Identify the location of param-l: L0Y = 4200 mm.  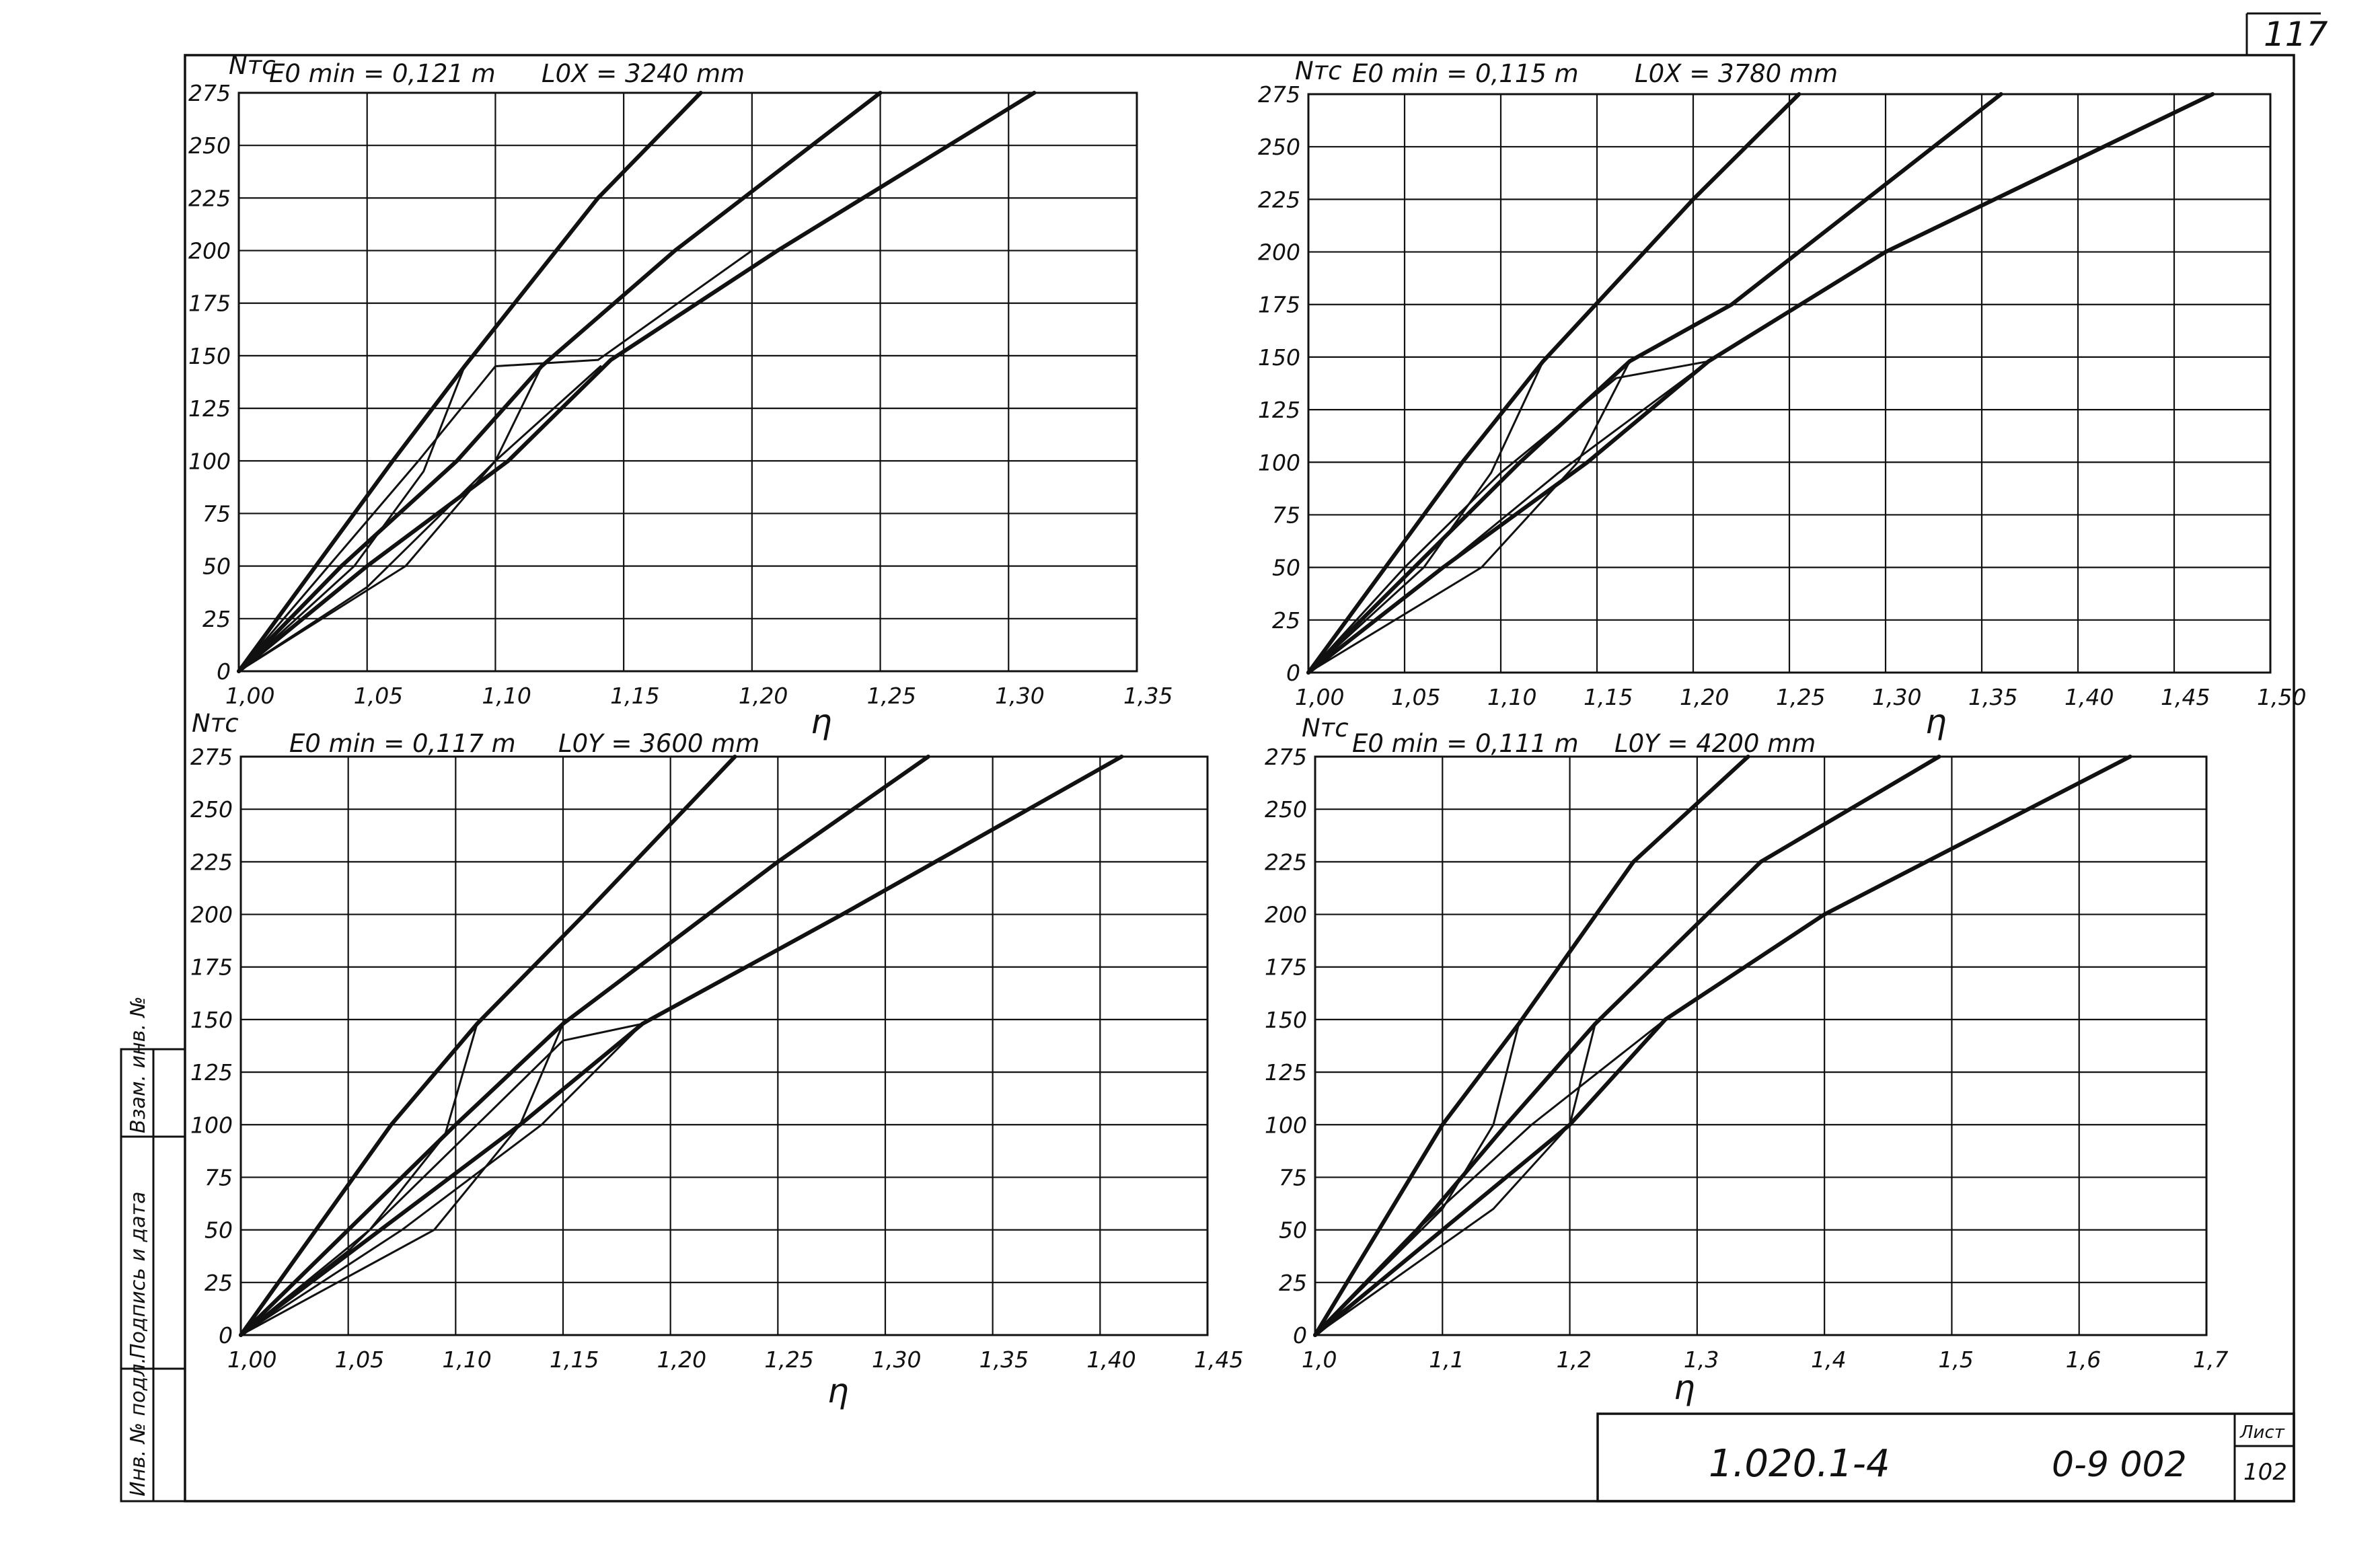
(1715, 743).